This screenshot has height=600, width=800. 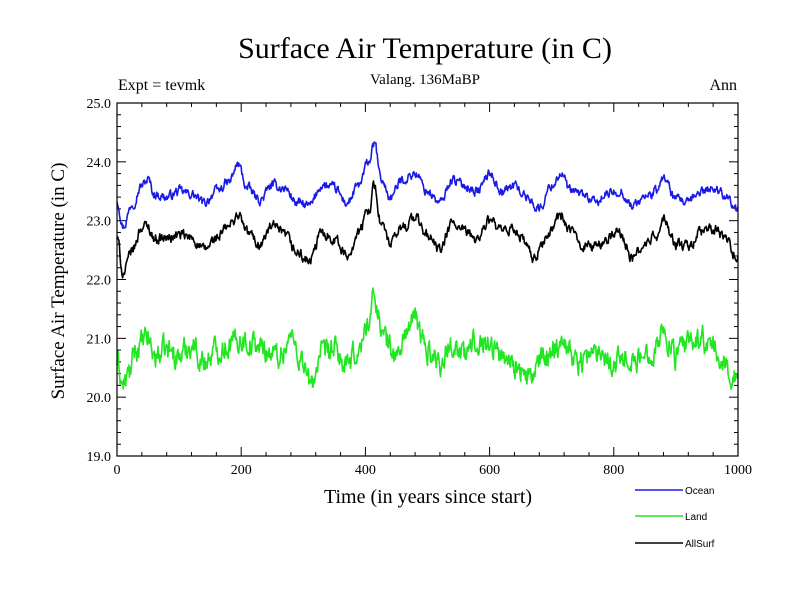 What do you see at coordinates (738, 470) in the screenshot?
I see `x-tick-label: 1000` at bounding box center [738, 470].